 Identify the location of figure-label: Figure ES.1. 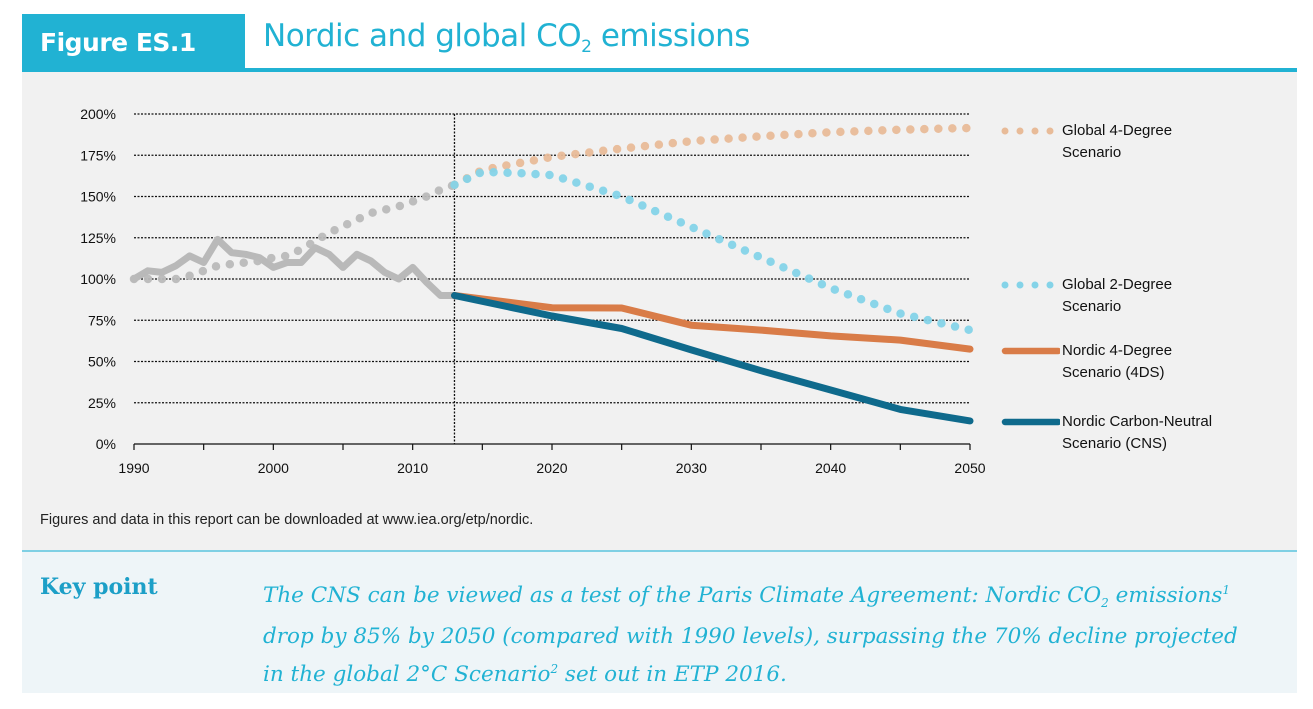
(133, 42).